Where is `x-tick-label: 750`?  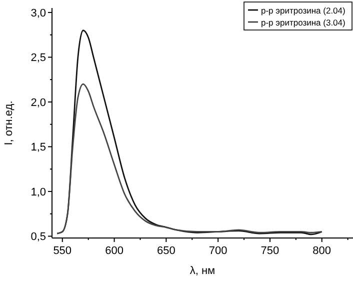
x-tick-label: 750 is located at coordinates (270, 251).